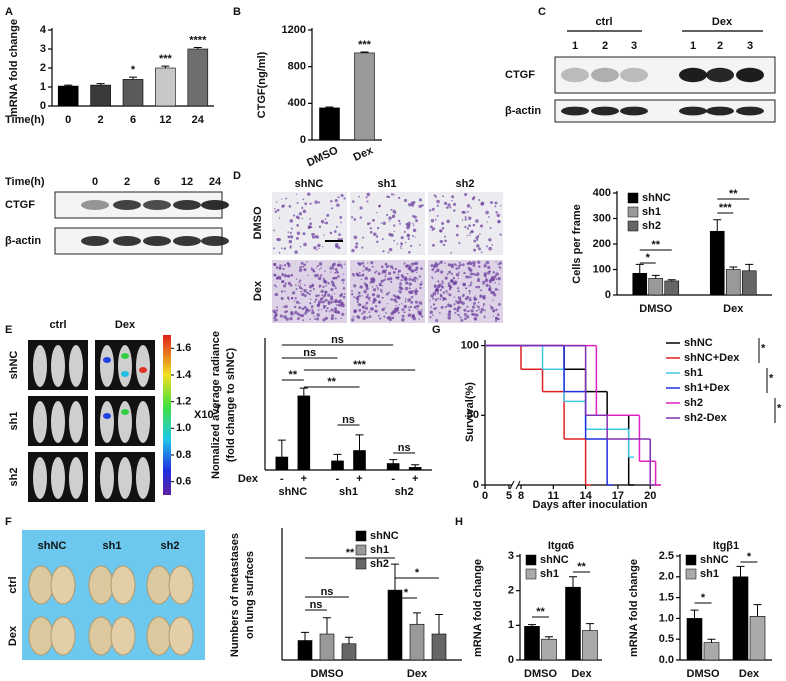 This screenshot has height=681, width=786. I want to click on significance: *, so click(417, 573).